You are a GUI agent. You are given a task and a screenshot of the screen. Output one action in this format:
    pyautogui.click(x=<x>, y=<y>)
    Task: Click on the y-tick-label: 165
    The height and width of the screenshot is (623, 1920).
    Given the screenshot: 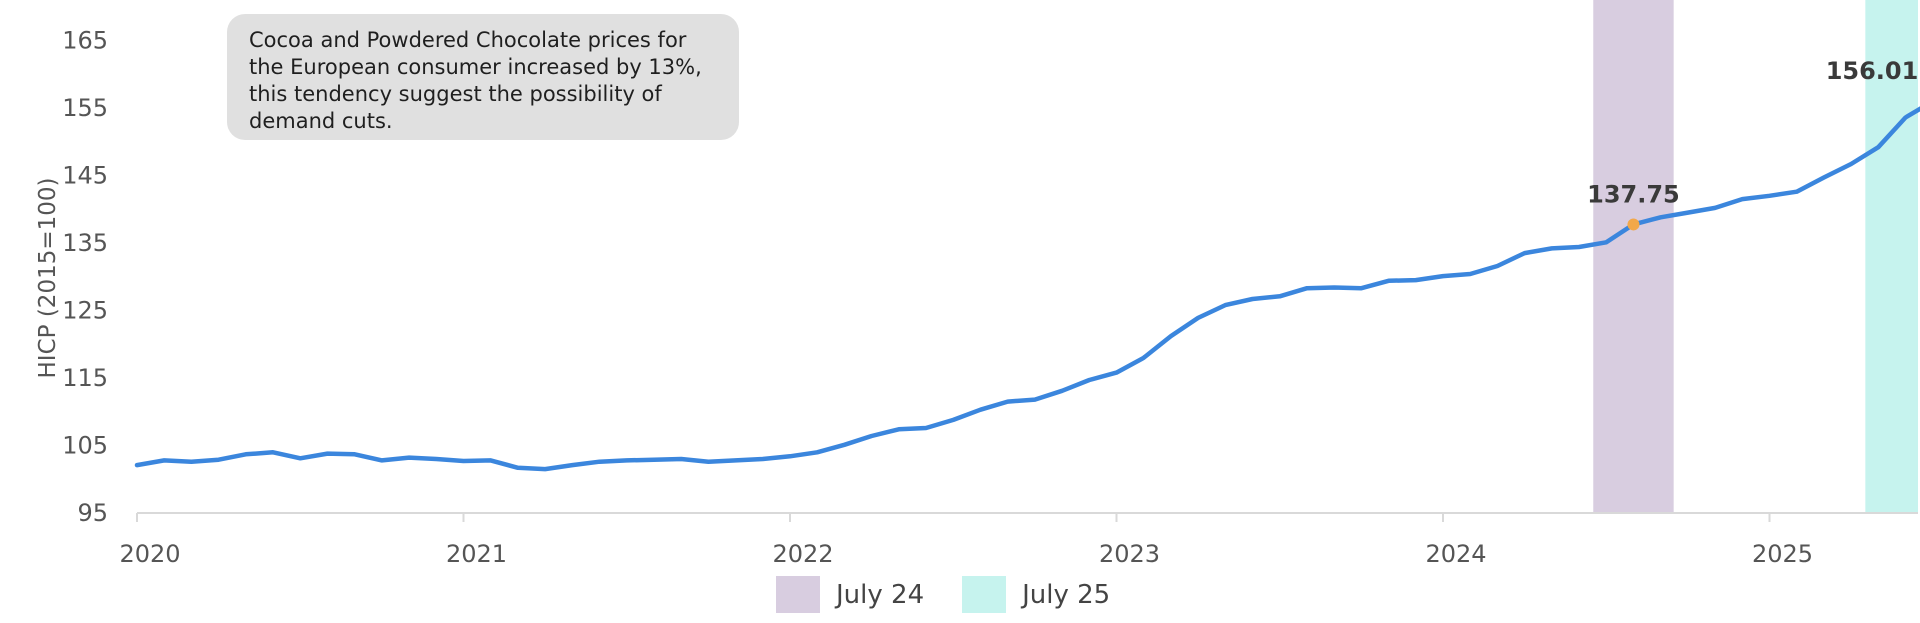 What is the action you would take?
    pyautogui.click(x=85, y=41)
    